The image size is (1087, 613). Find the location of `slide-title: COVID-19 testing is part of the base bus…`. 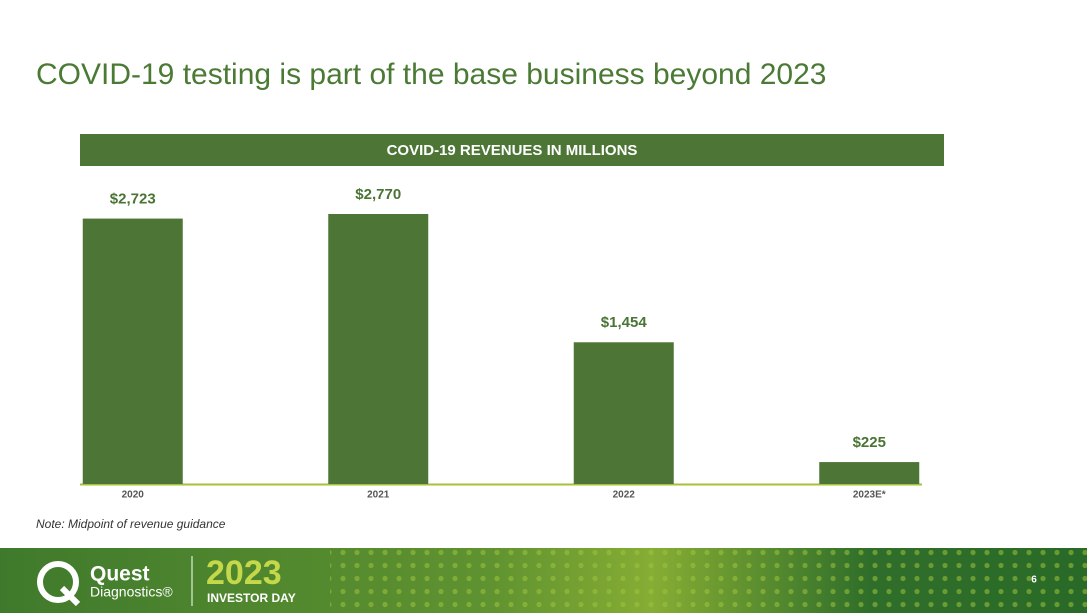

slide-title: COVID-19 testing is part of the base bus… is located at coordinates (431, 74).